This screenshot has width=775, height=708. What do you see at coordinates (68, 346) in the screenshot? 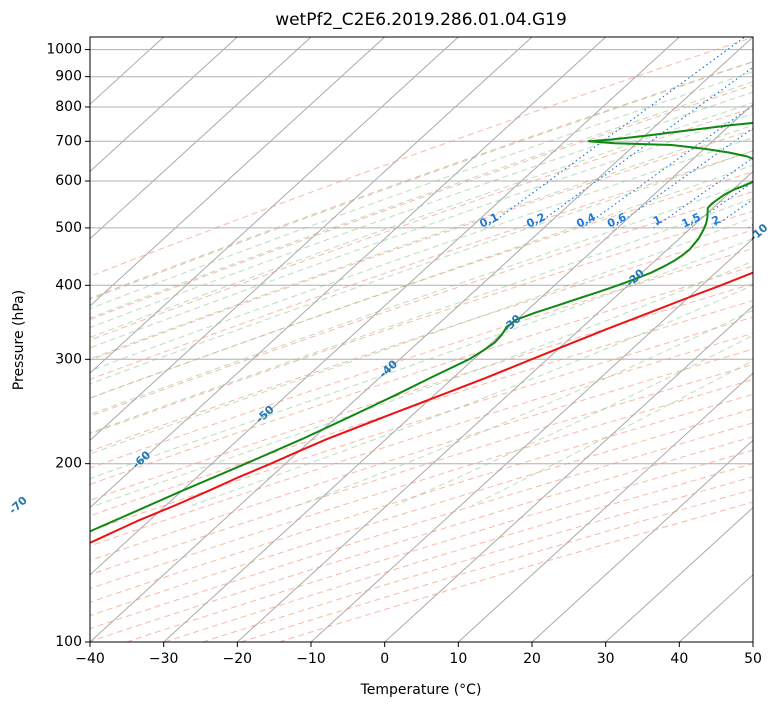
I see `y-axis: 100 200 300 400 500 600 700 800 900 1000` at bounding box center [68, 346].